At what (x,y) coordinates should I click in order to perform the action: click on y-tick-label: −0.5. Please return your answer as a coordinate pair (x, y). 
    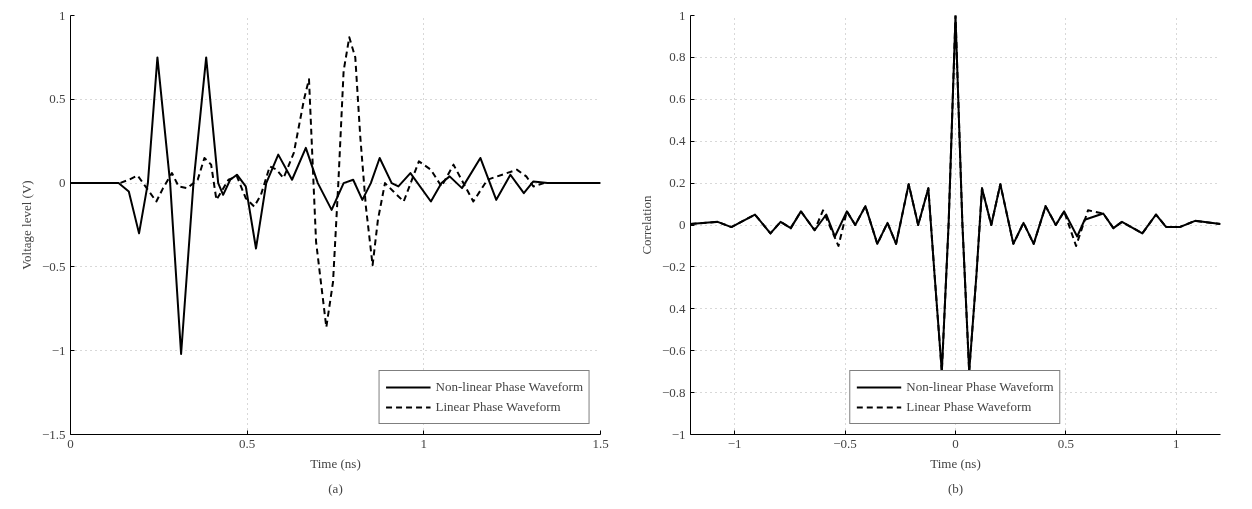
    Looking at the image, I should click on (53, 266).